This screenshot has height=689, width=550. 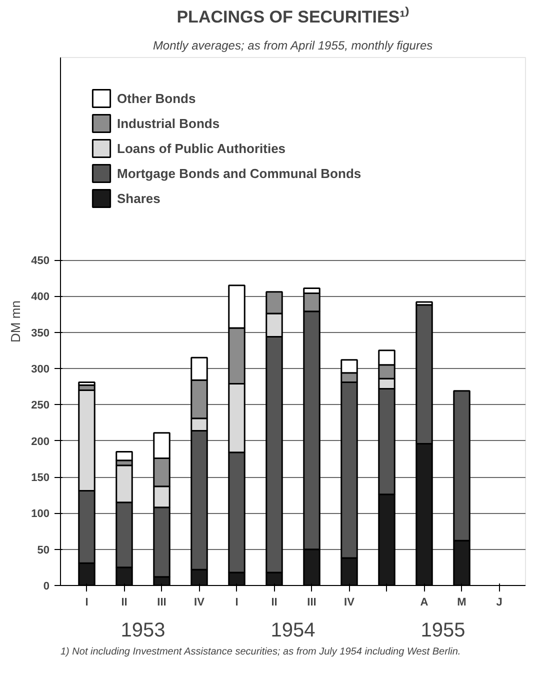 What do you see at coordinates (40, 442) in the screenshot?
I see `y-tick-label: 200` at bounding box center [40, 442].